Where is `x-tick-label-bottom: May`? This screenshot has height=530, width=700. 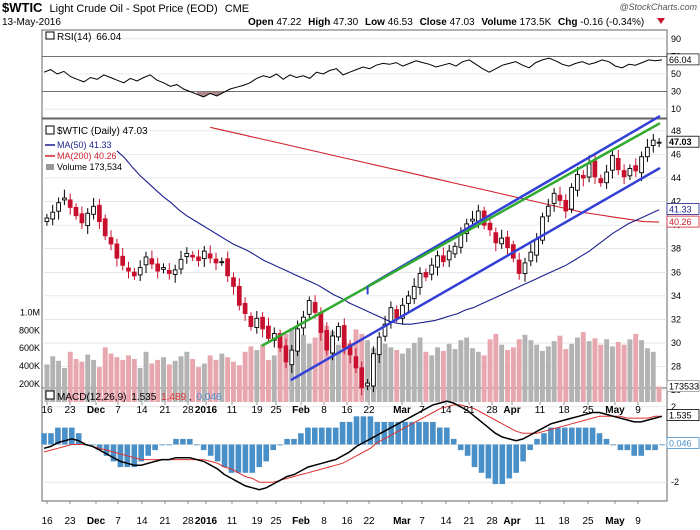
x-tick-label-bottom: May is located at coordinates (615, 521).